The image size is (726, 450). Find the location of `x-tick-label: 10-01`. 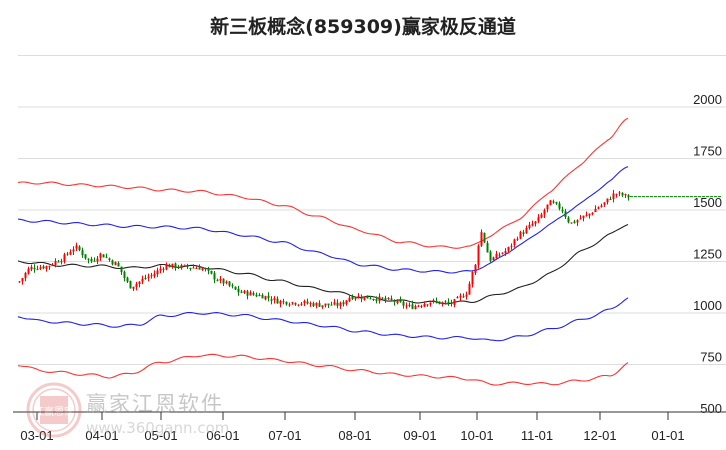

x-tick-label: 10-01 is located at coordinates (476, 435).